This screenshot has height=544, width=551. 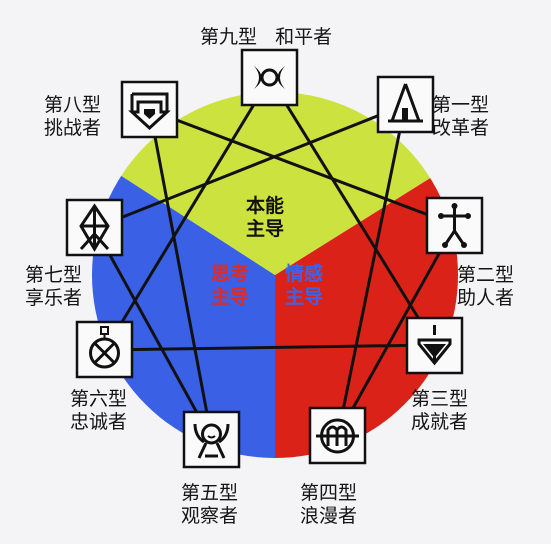 I want to click on double-crescent-icon, so click(x=269, y=77).